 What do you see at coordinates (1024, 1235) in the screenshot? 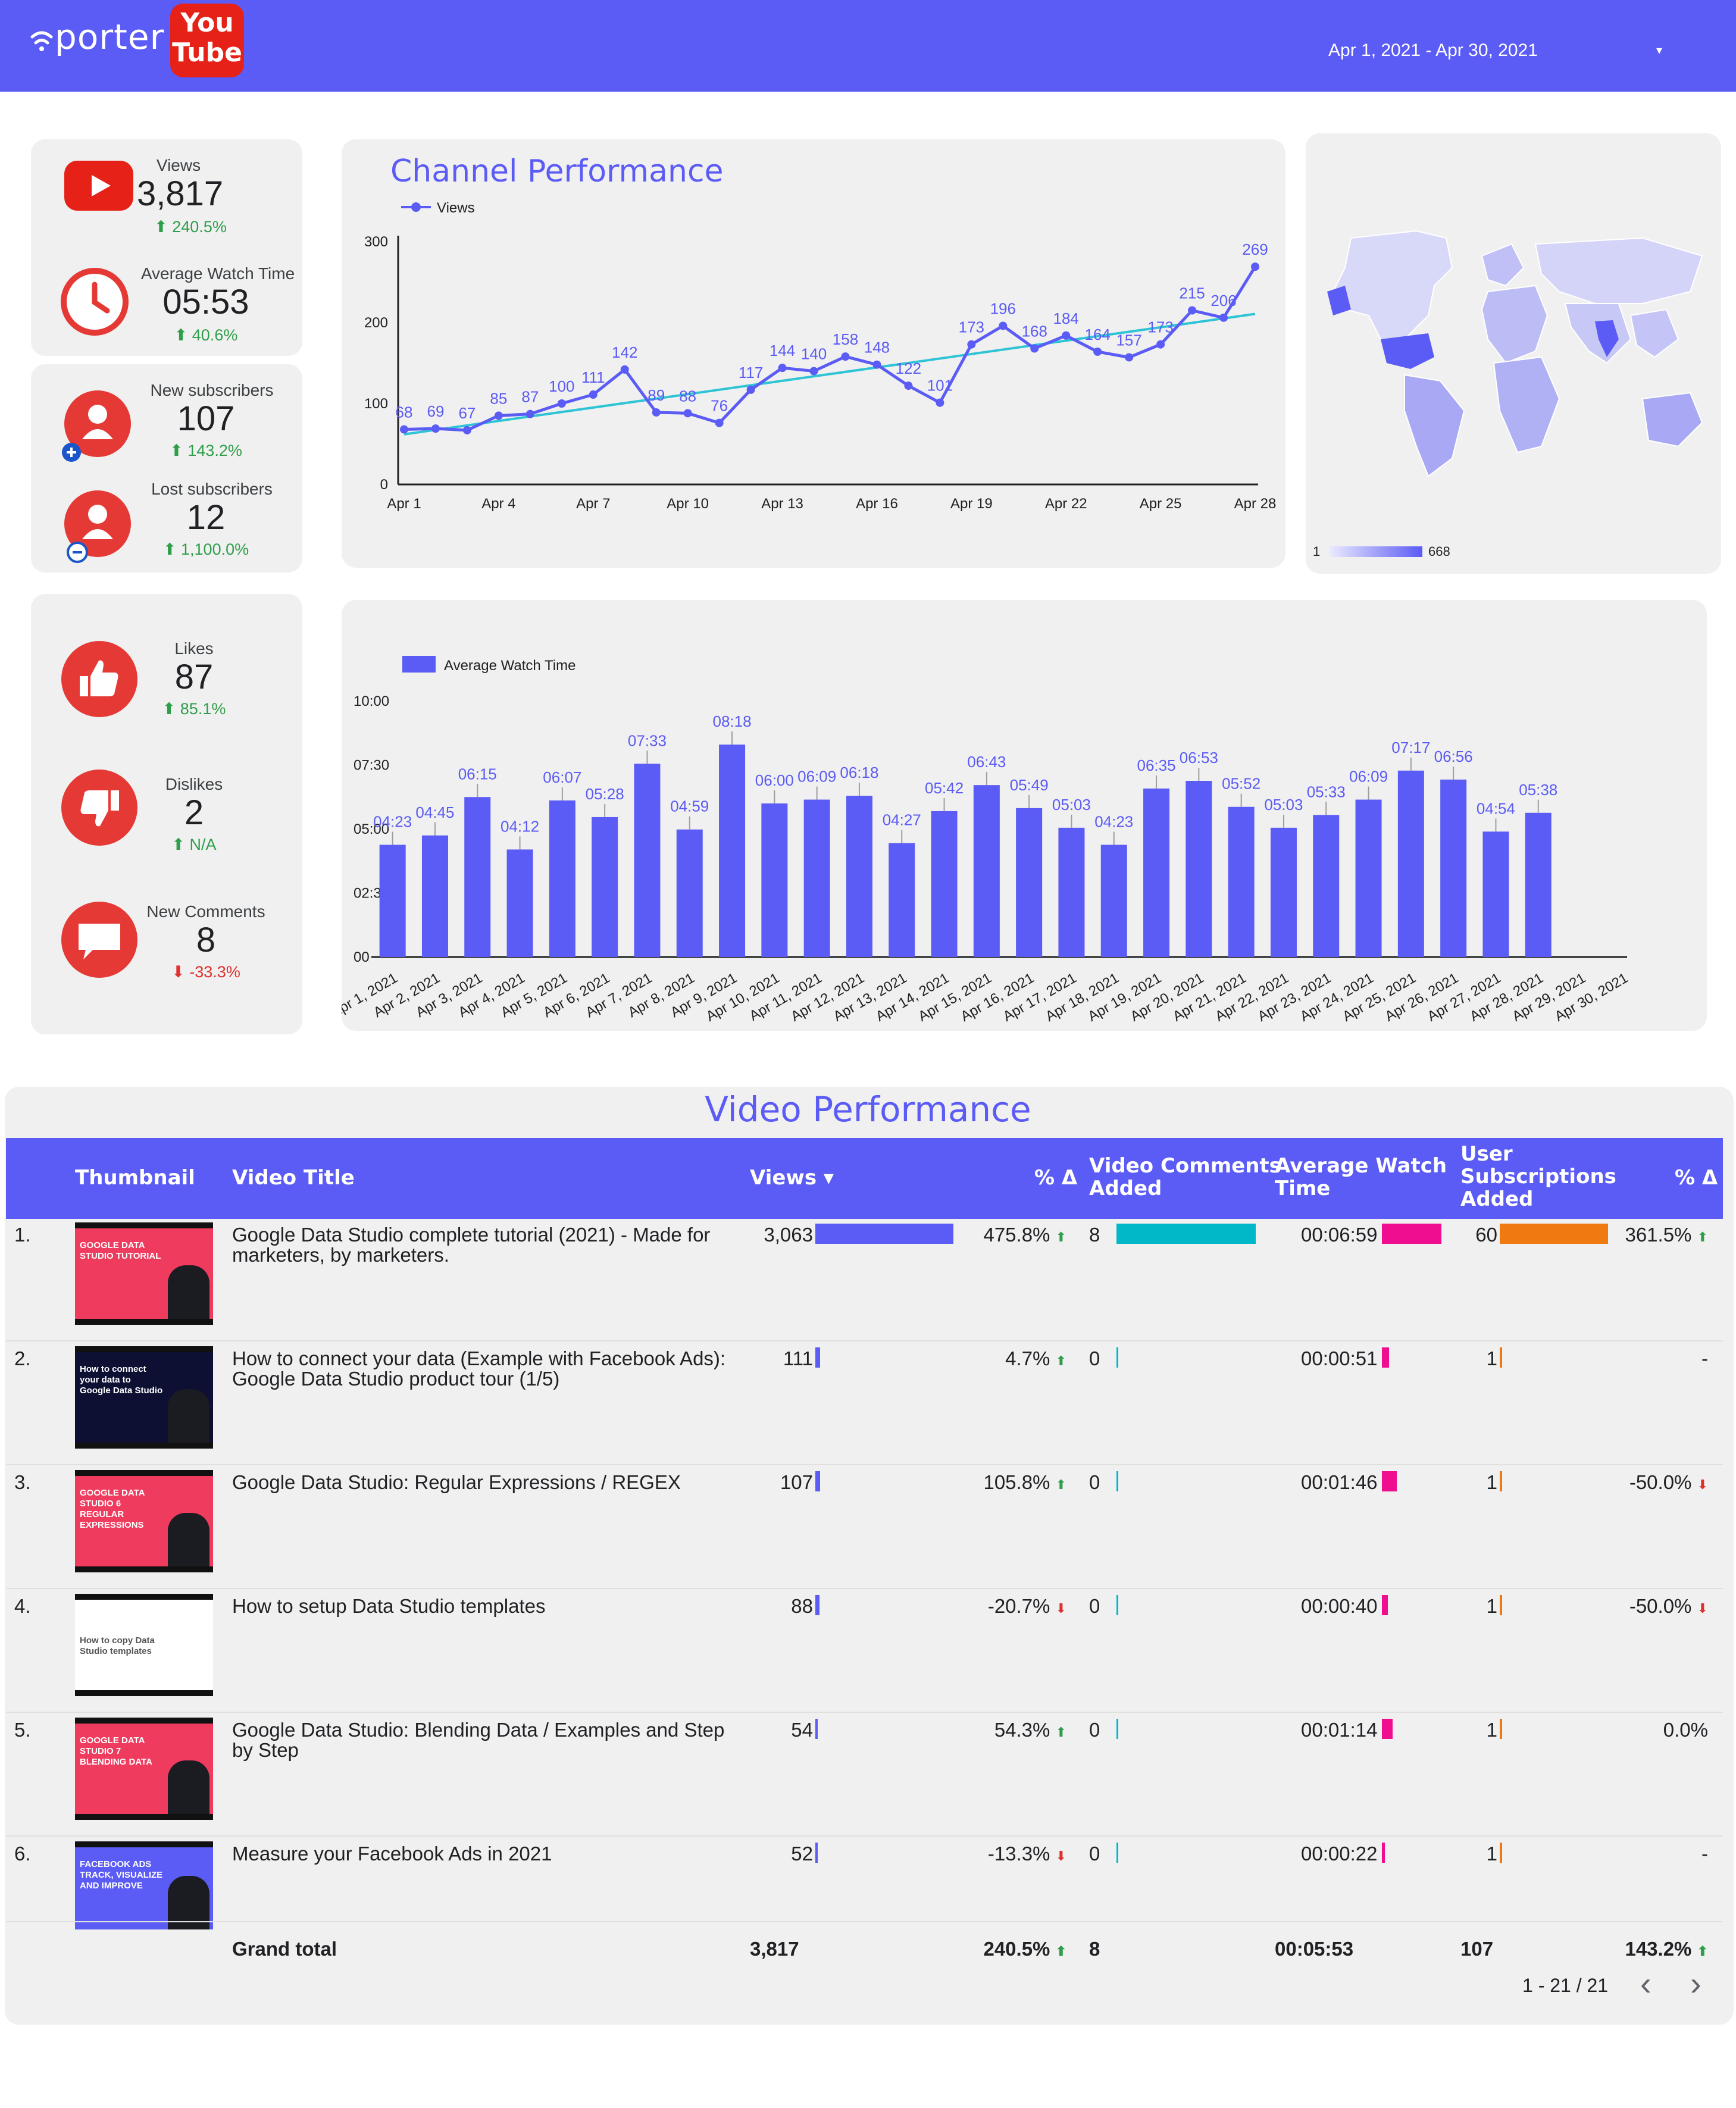
I see `views-change: 475.8% ⬆` at bounding box center [1024, 1235].